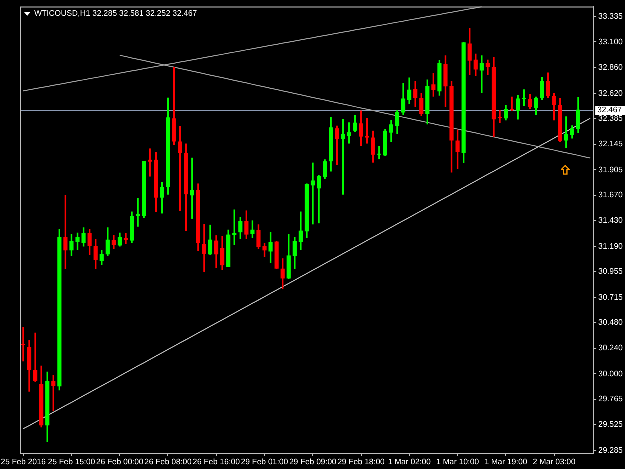 The height and width of the screenshot is (469, 625). Describe the element at coordinates (611, 67) in the screenshot. I see `y-tick-label: 32.860` at that location.